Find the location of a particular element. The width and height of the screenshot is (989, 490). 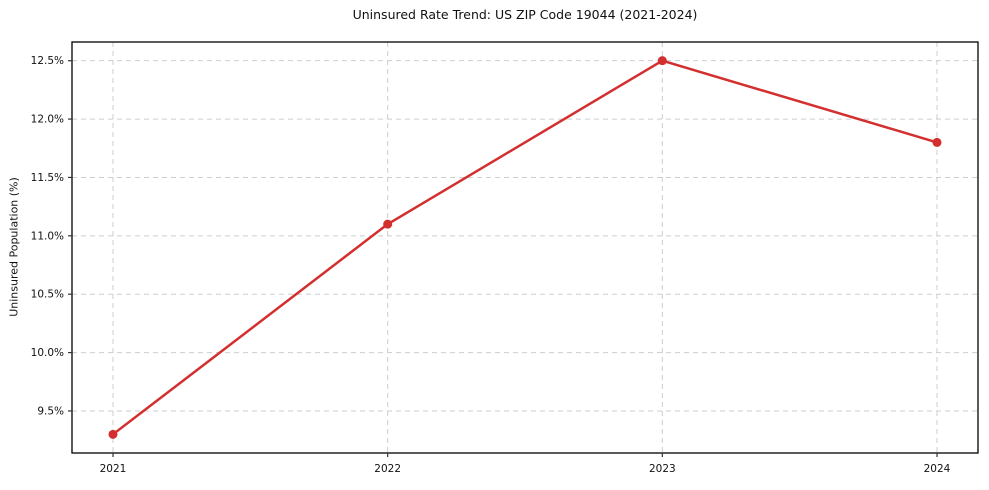

x-tick-label: 2022 is located at coordinates (387, 469).